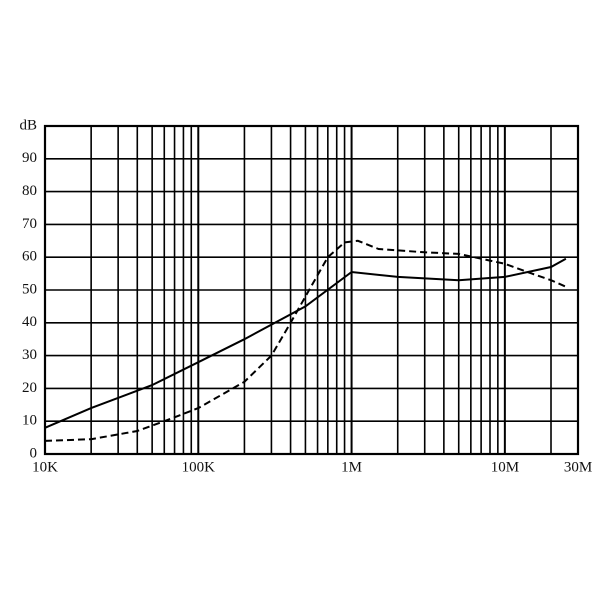  I want to click on y-tick-label: 70, so click(29, 224).